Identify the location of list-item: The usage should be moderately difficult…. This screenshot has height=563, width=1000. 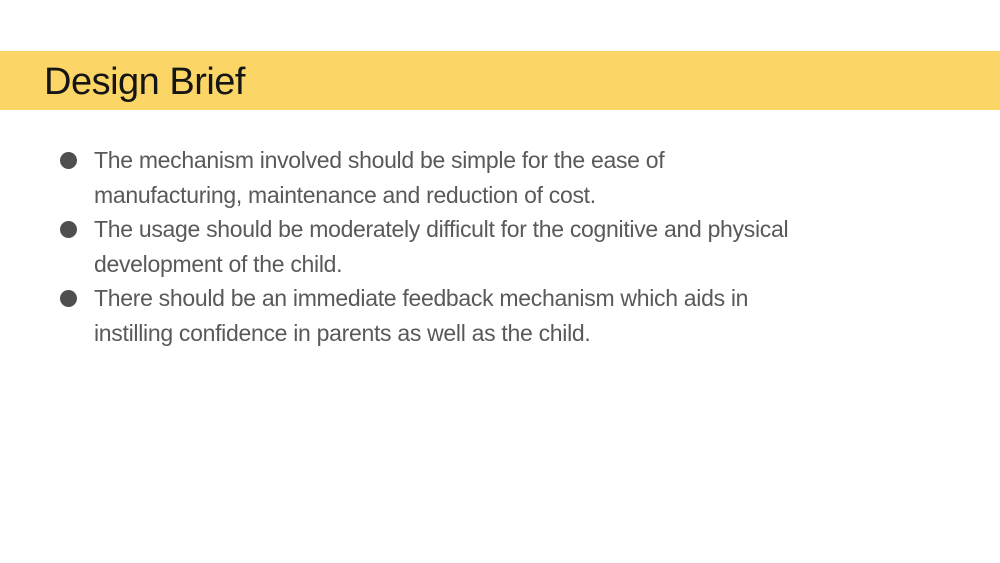
(500, 246).